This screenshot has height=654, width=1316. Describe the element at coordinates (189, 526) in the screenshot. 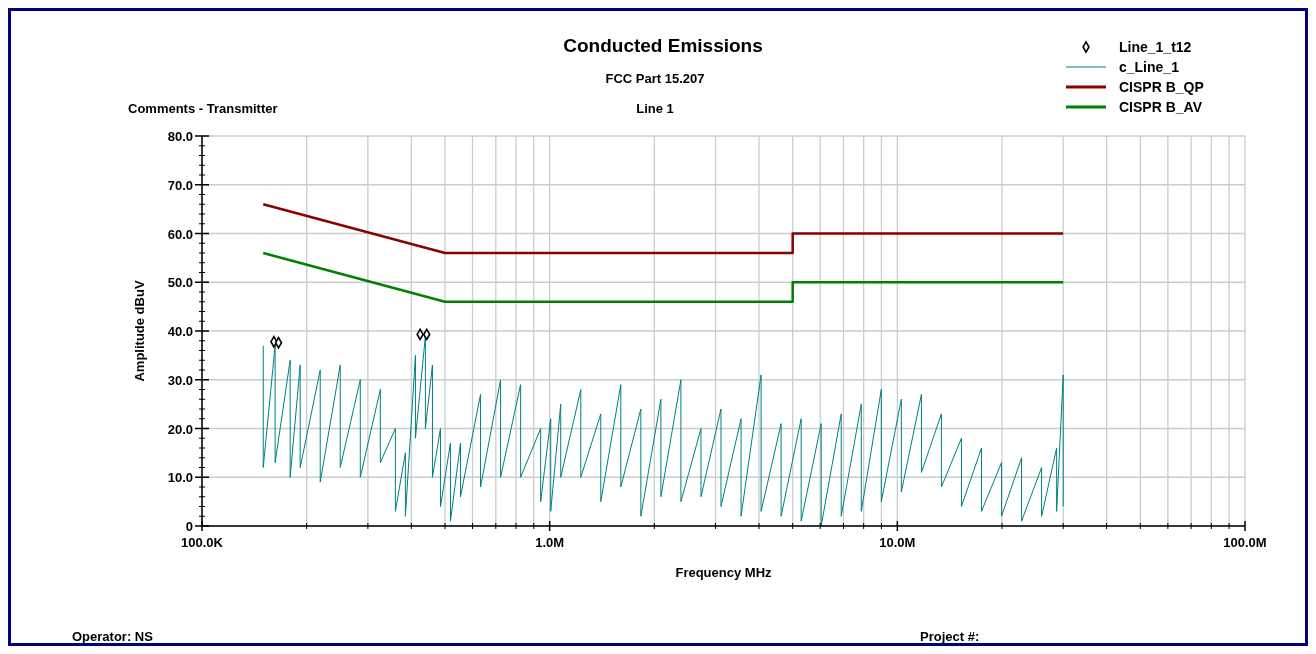

I see `y-tick-label: 0` at that location.